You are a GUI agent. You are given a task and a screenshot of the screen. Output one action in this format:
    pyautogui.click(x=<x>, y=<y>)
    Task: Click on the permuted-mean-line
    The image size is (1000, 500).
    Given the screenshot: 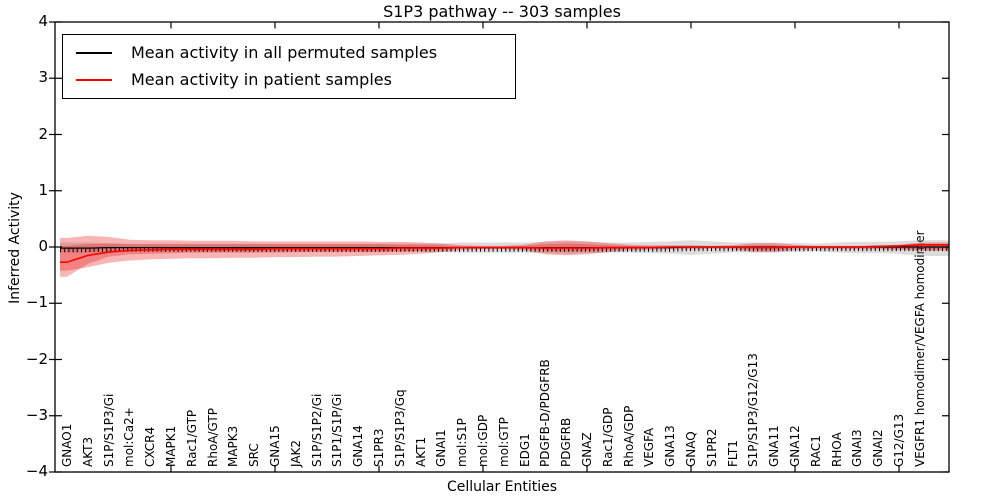 What is the action you would take?
    pyautogui.click(x=504, y=247)
    